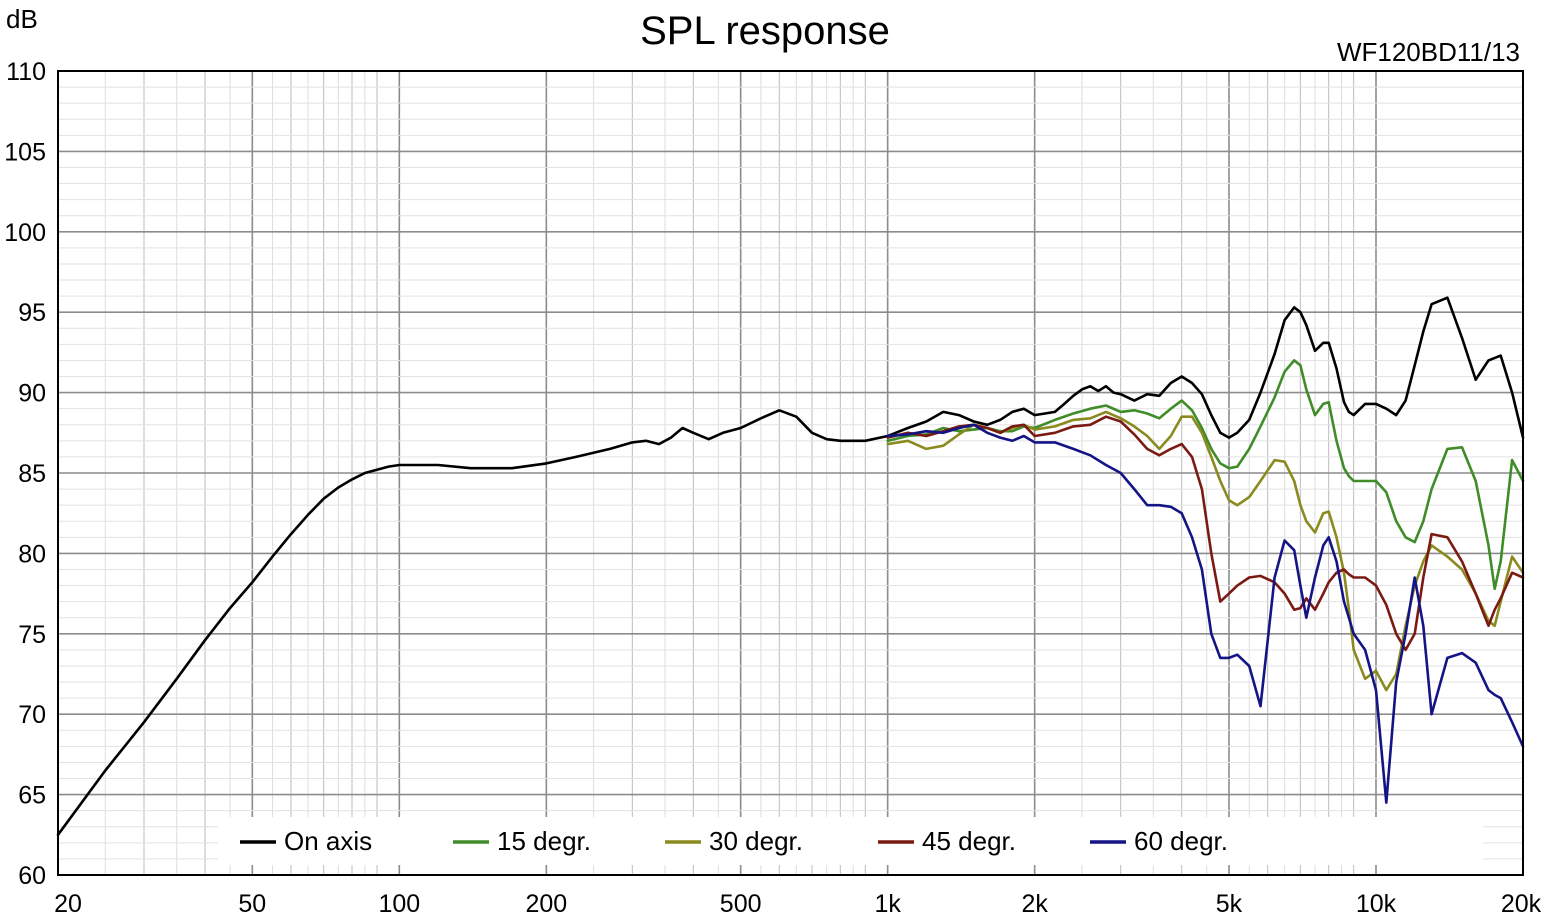  Describe the element at coordinates (741, 904) in the screenshot. I see `x-tick-label: 500` at that location.